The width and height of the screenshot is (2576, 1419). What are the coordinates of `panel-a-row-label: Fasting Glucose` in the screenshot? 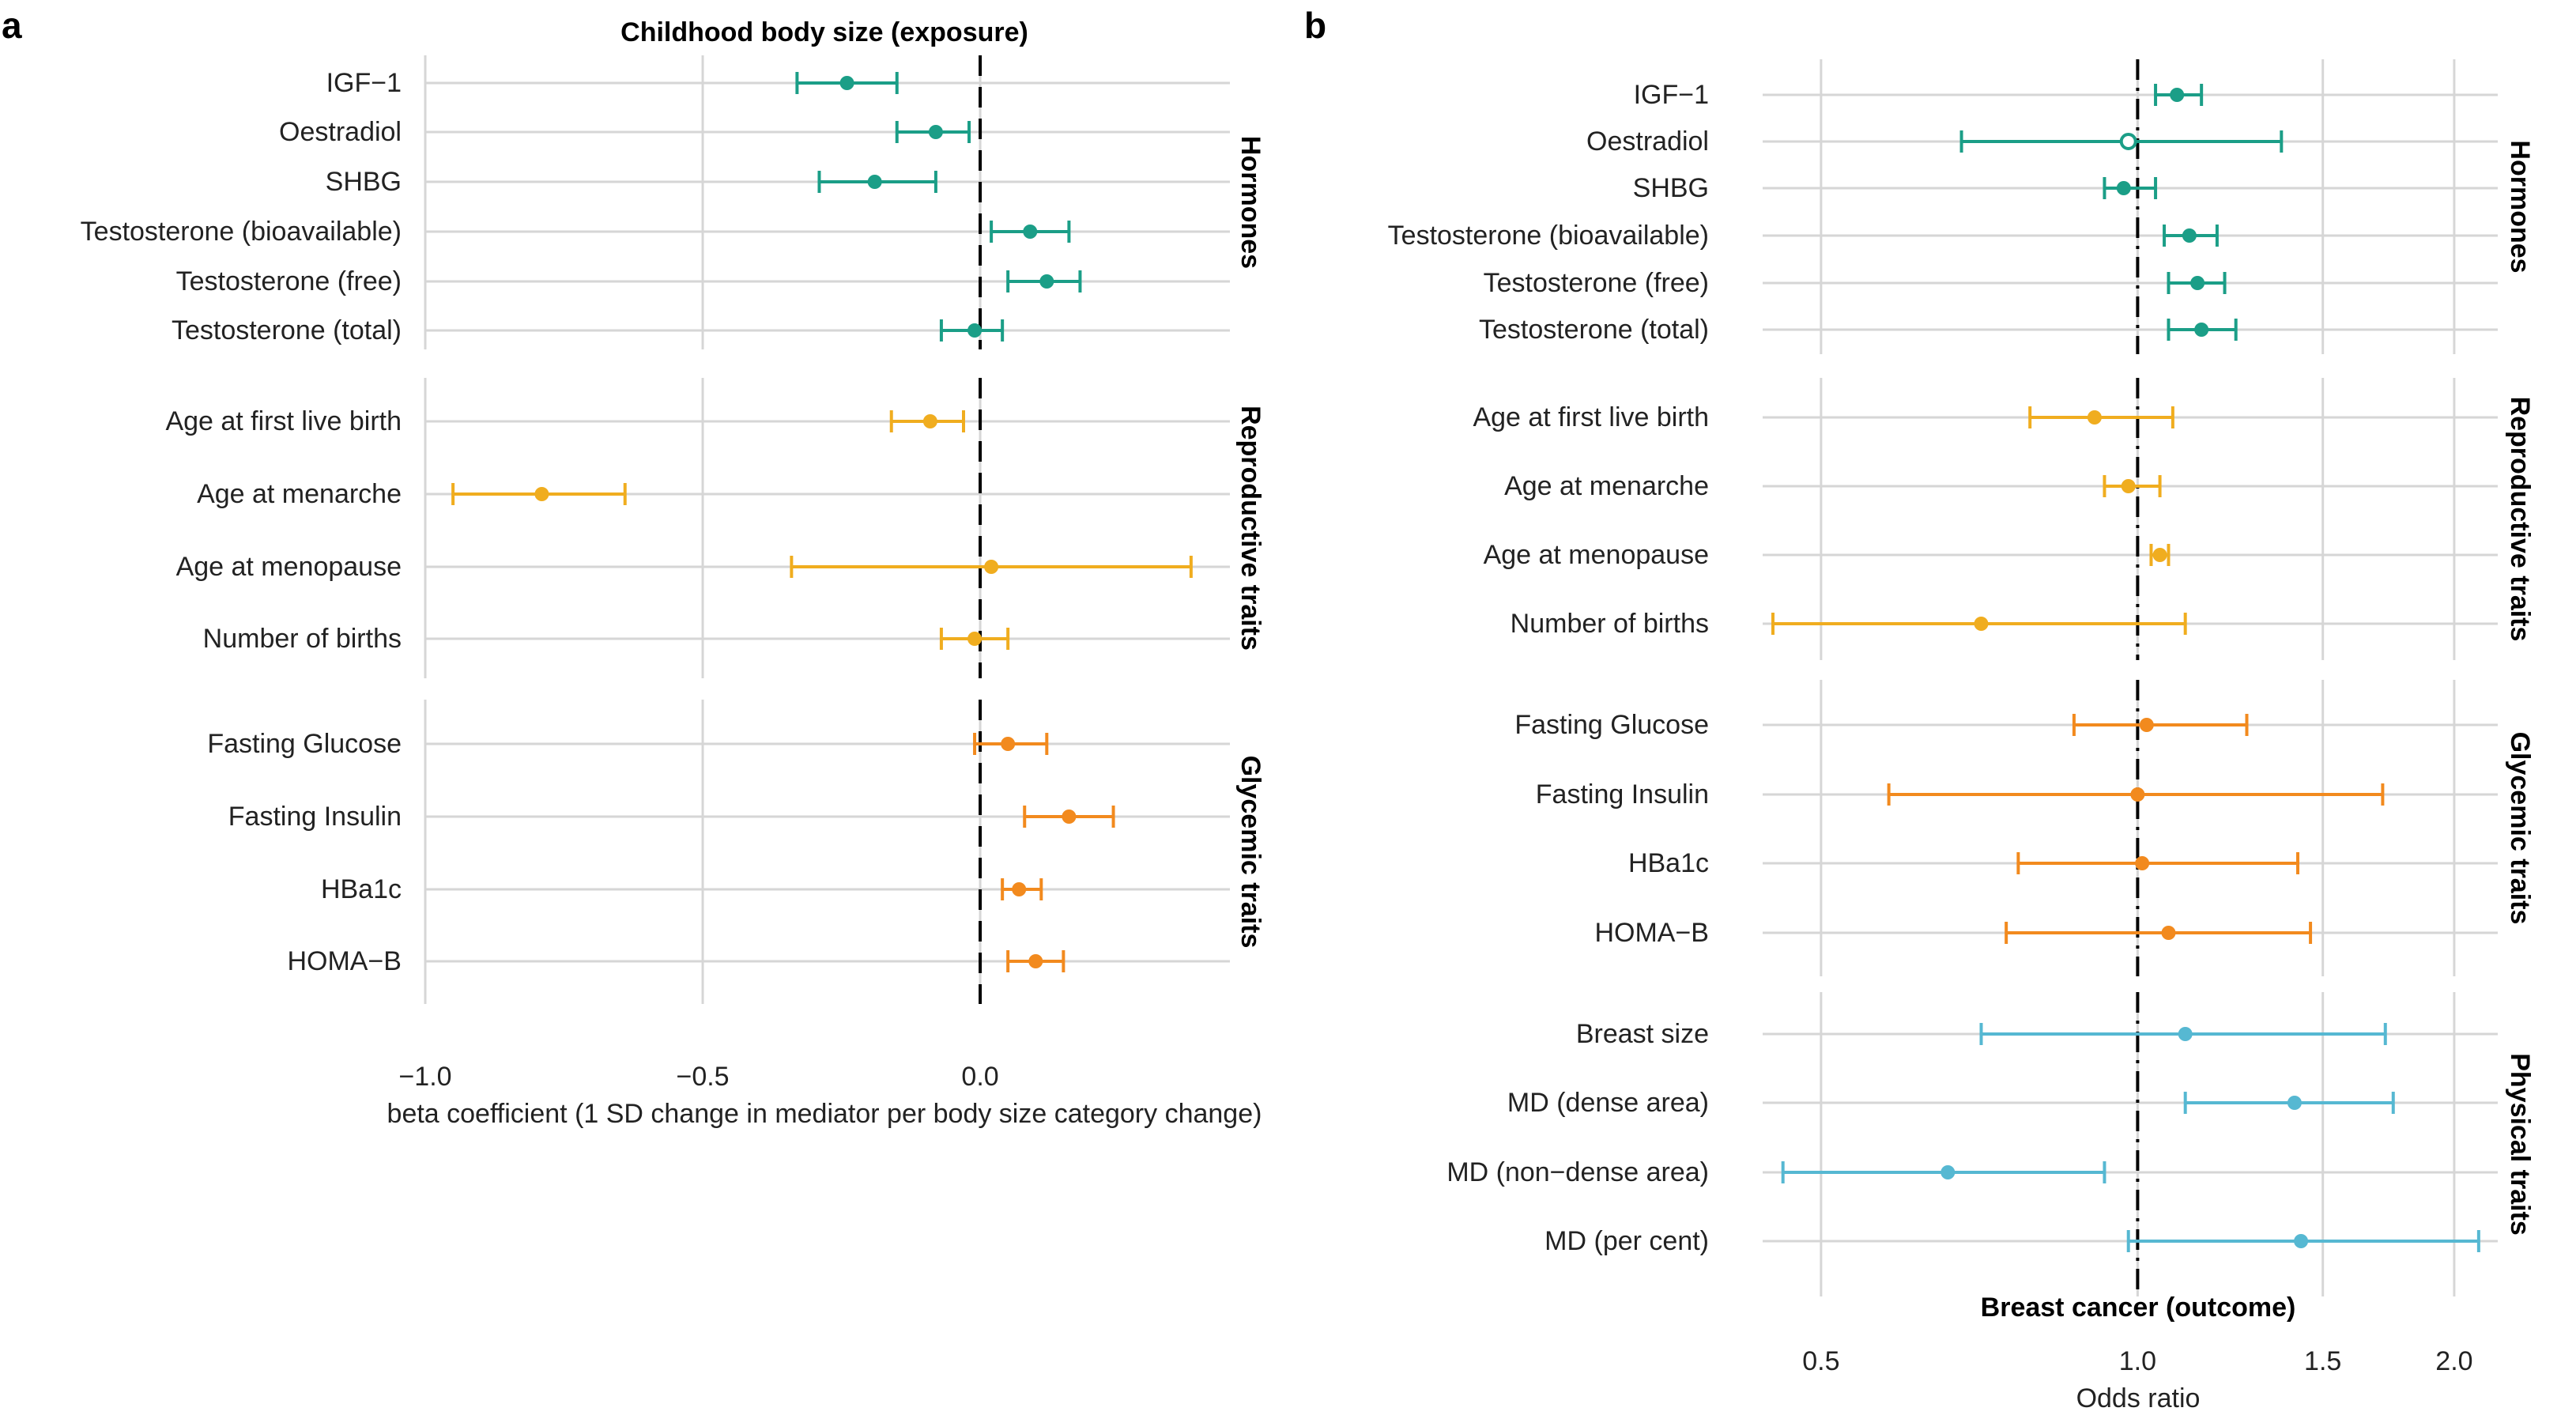 It's located at (304, 744).